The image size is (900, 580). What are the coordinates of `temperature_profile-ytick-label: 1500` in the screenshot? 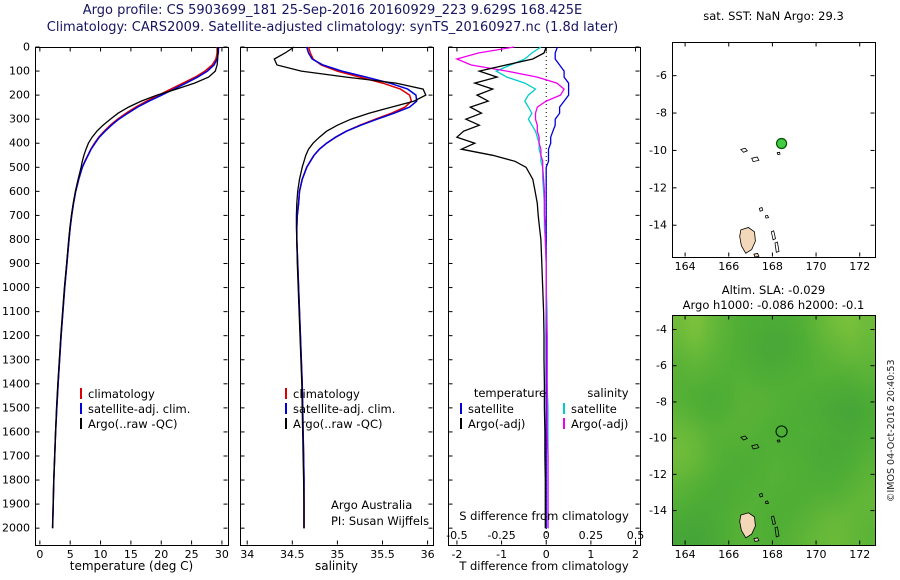 It's located at (16, 407).